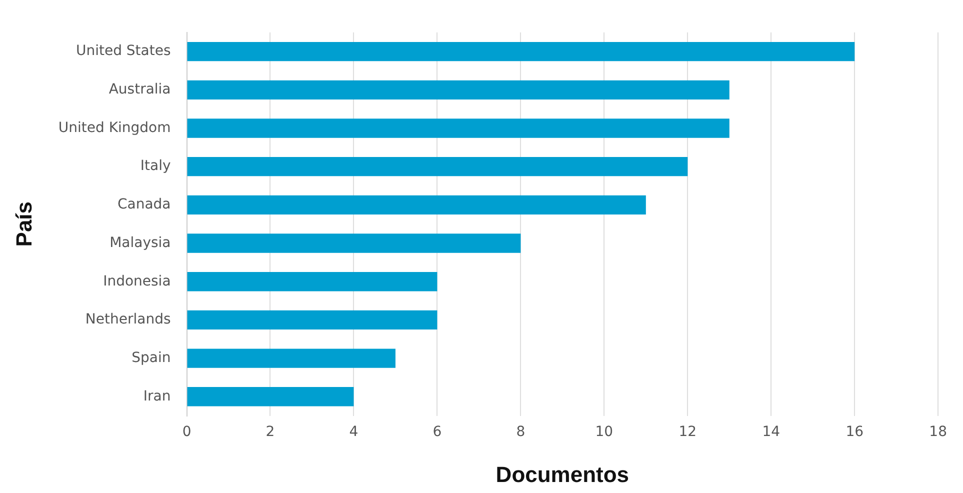 Image resolution: width=963 pixels, height=493 pixels. I want to click on x-tick-label: 12, so click(687, 432).